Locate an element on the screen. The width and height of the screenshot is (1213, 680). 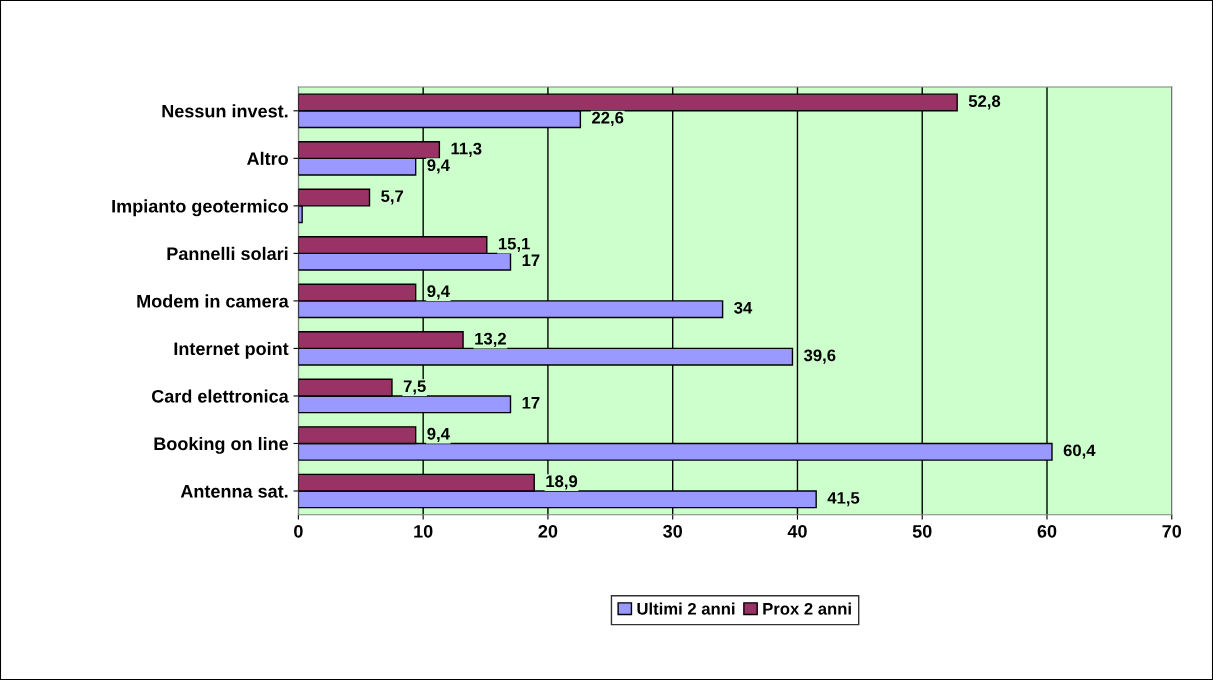
data-label: 41,5 is located at coordinates (843, 499).